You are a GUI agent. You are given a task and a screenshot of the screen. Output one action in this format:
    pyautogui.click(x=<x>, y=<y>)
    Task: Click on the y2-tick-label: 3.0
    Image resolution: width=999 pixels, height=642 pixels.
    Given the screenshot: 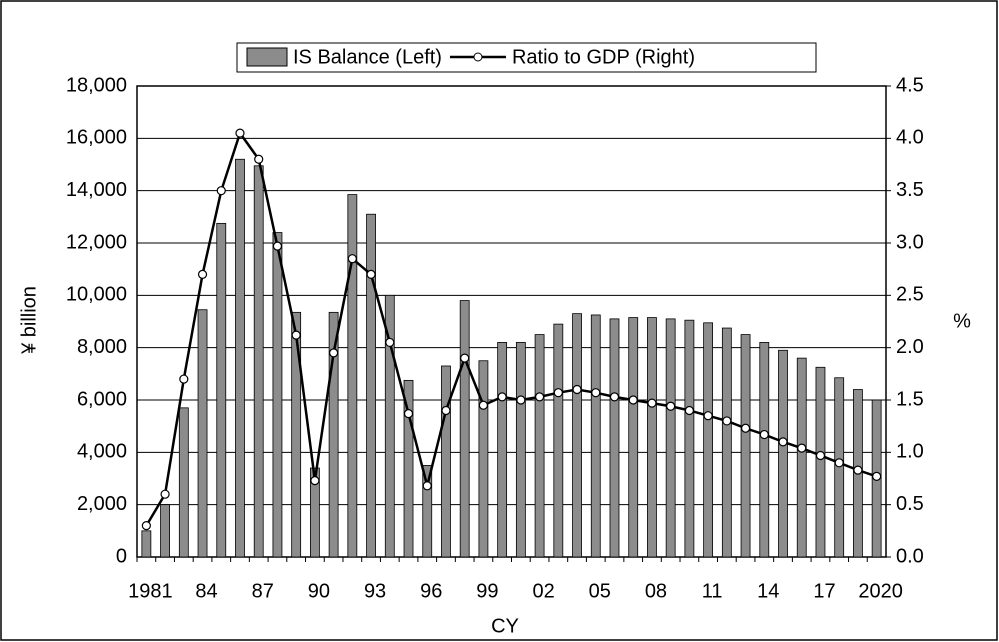 What is the action you would take?
    pyautogui.click(x=910, y=242)
    